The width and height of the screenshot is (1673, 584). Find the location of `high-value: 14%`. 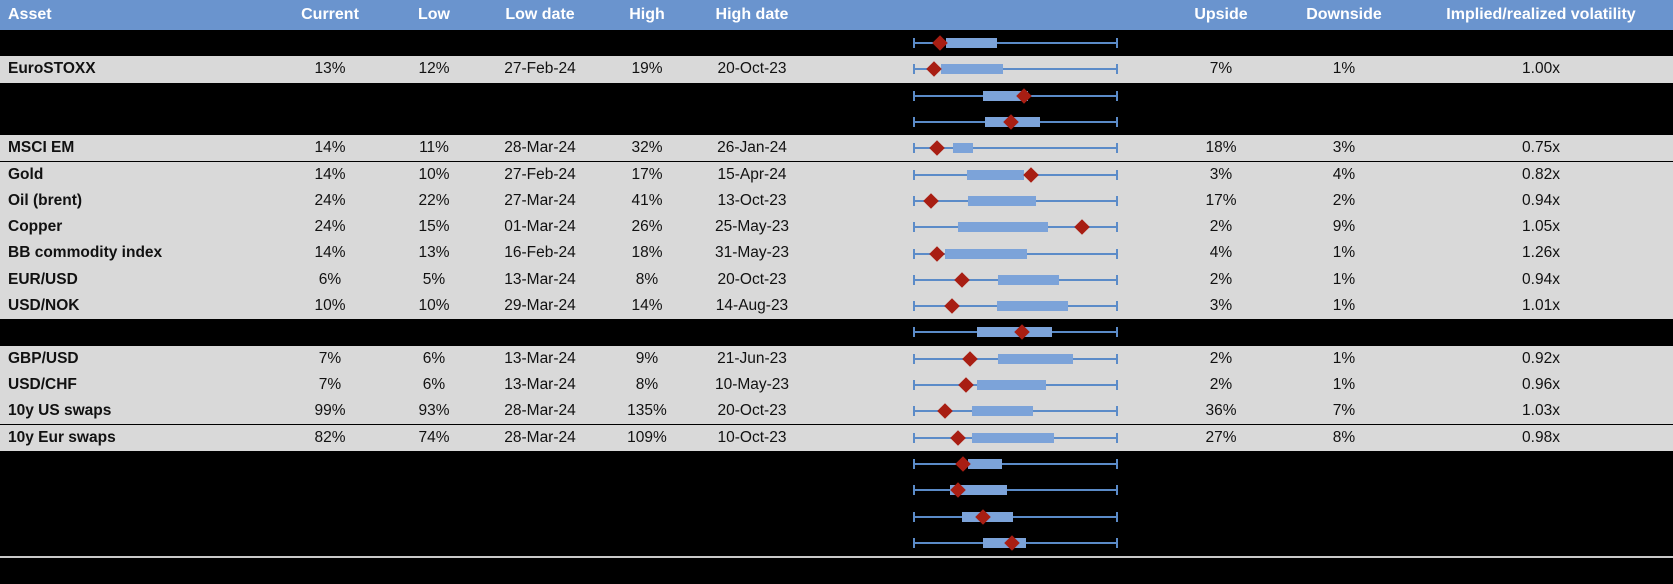

high-value: 14% is located at coordinates (647, 305).